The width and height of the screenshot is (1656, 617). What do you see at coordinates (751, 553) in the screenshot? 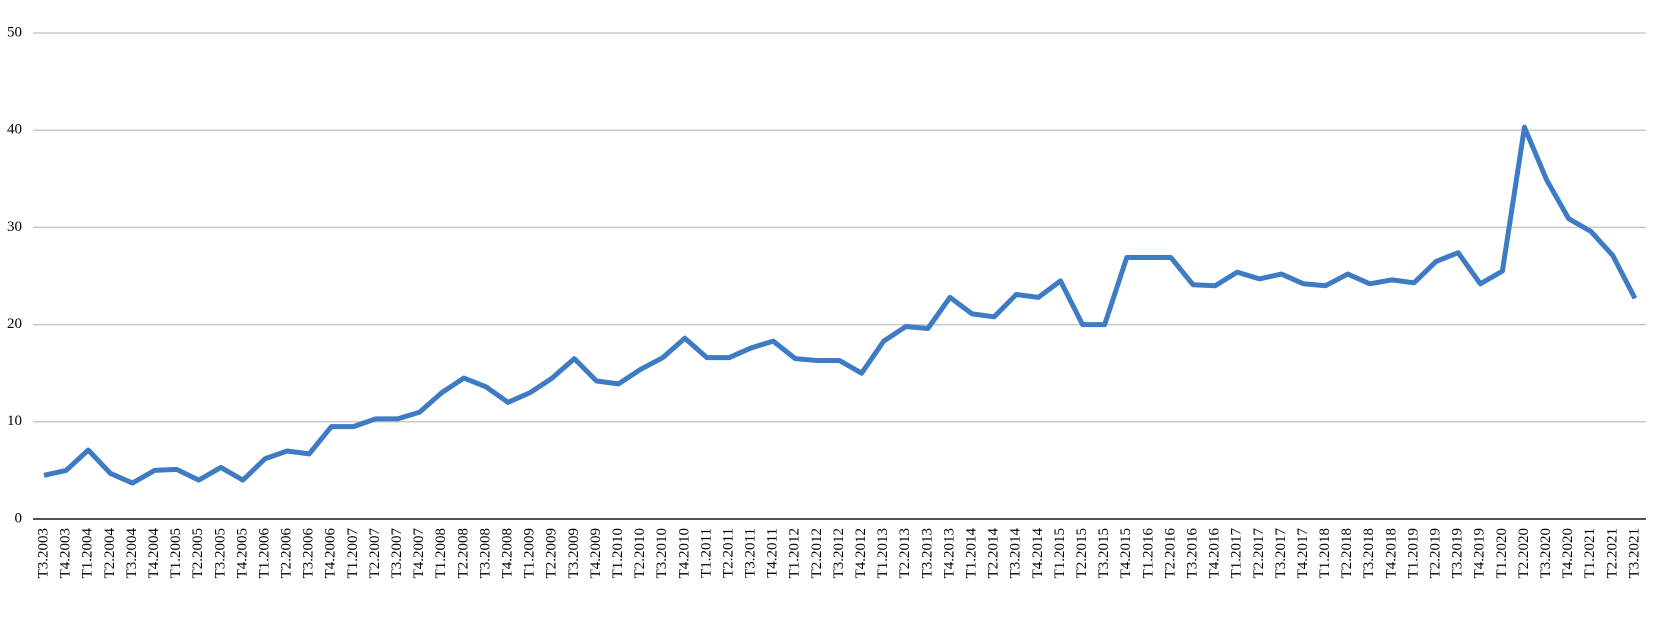
I see `x-tick-label: T3.2011` at bounding box center [751, 553].